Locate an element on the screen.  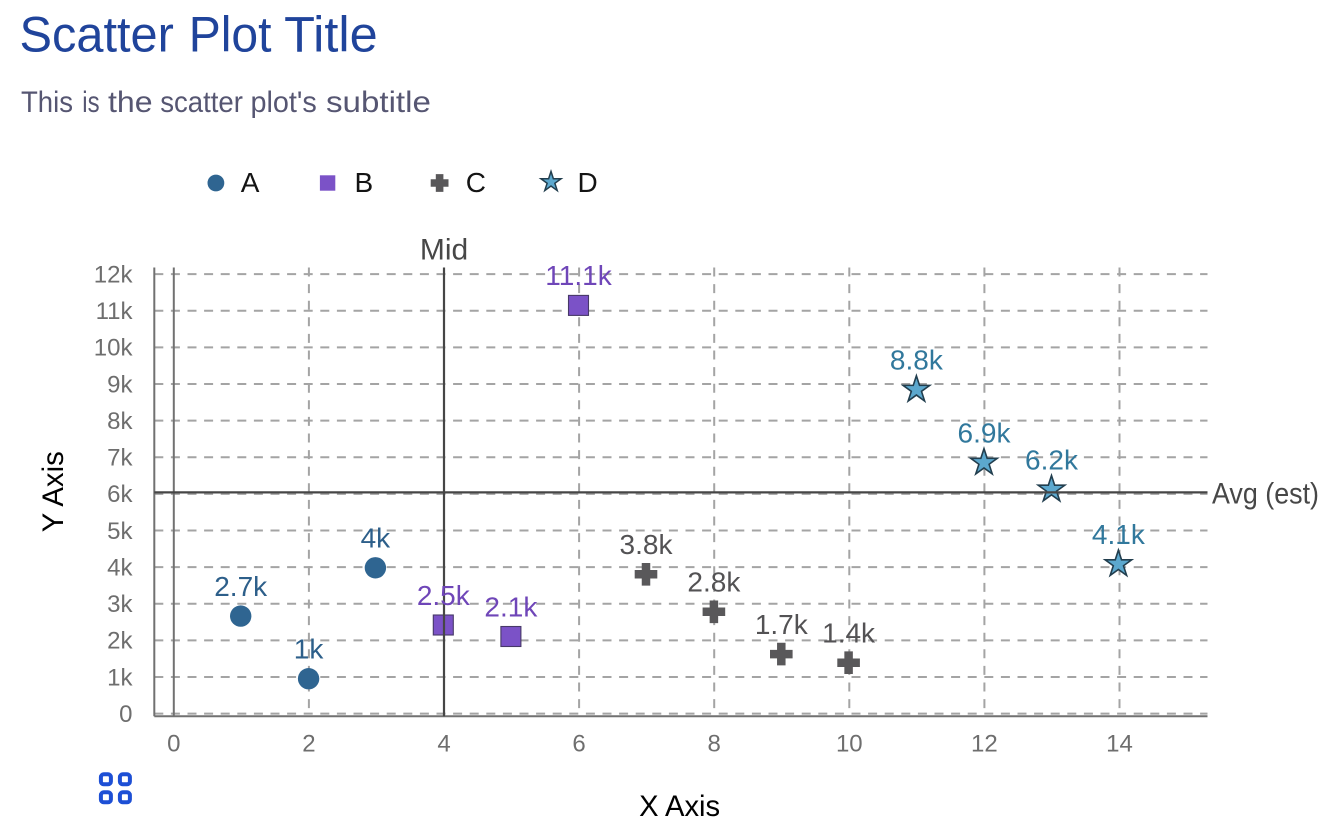
svg-text: C is located at coordinates (476, 182).